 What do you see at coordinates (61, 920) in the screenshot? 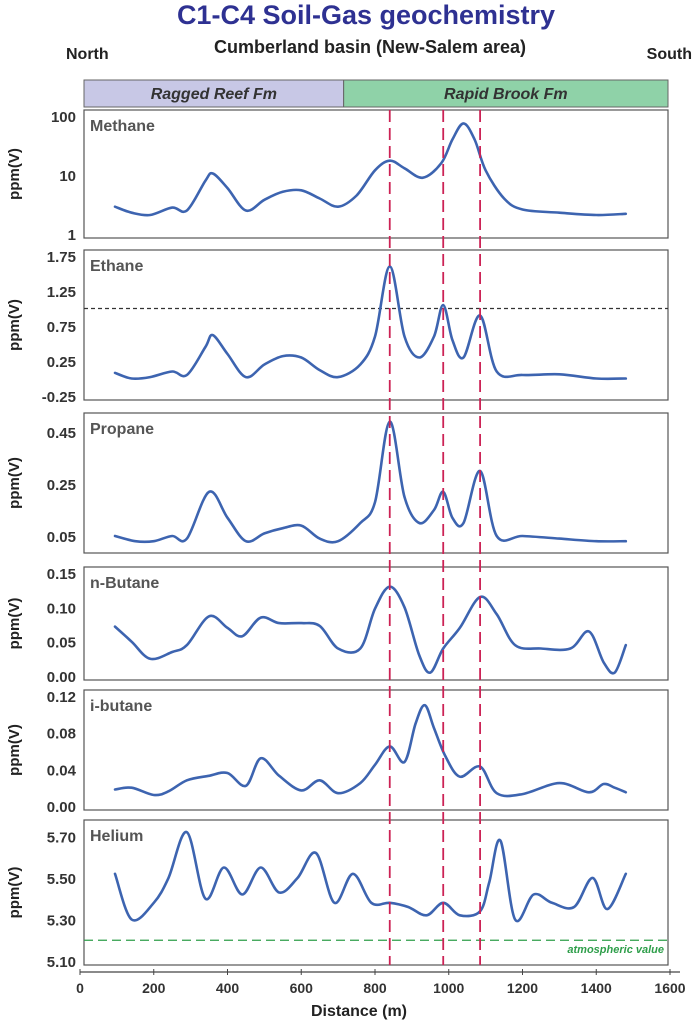
I see `y-tick-label: 5.30` at bounding box center [61, 920].